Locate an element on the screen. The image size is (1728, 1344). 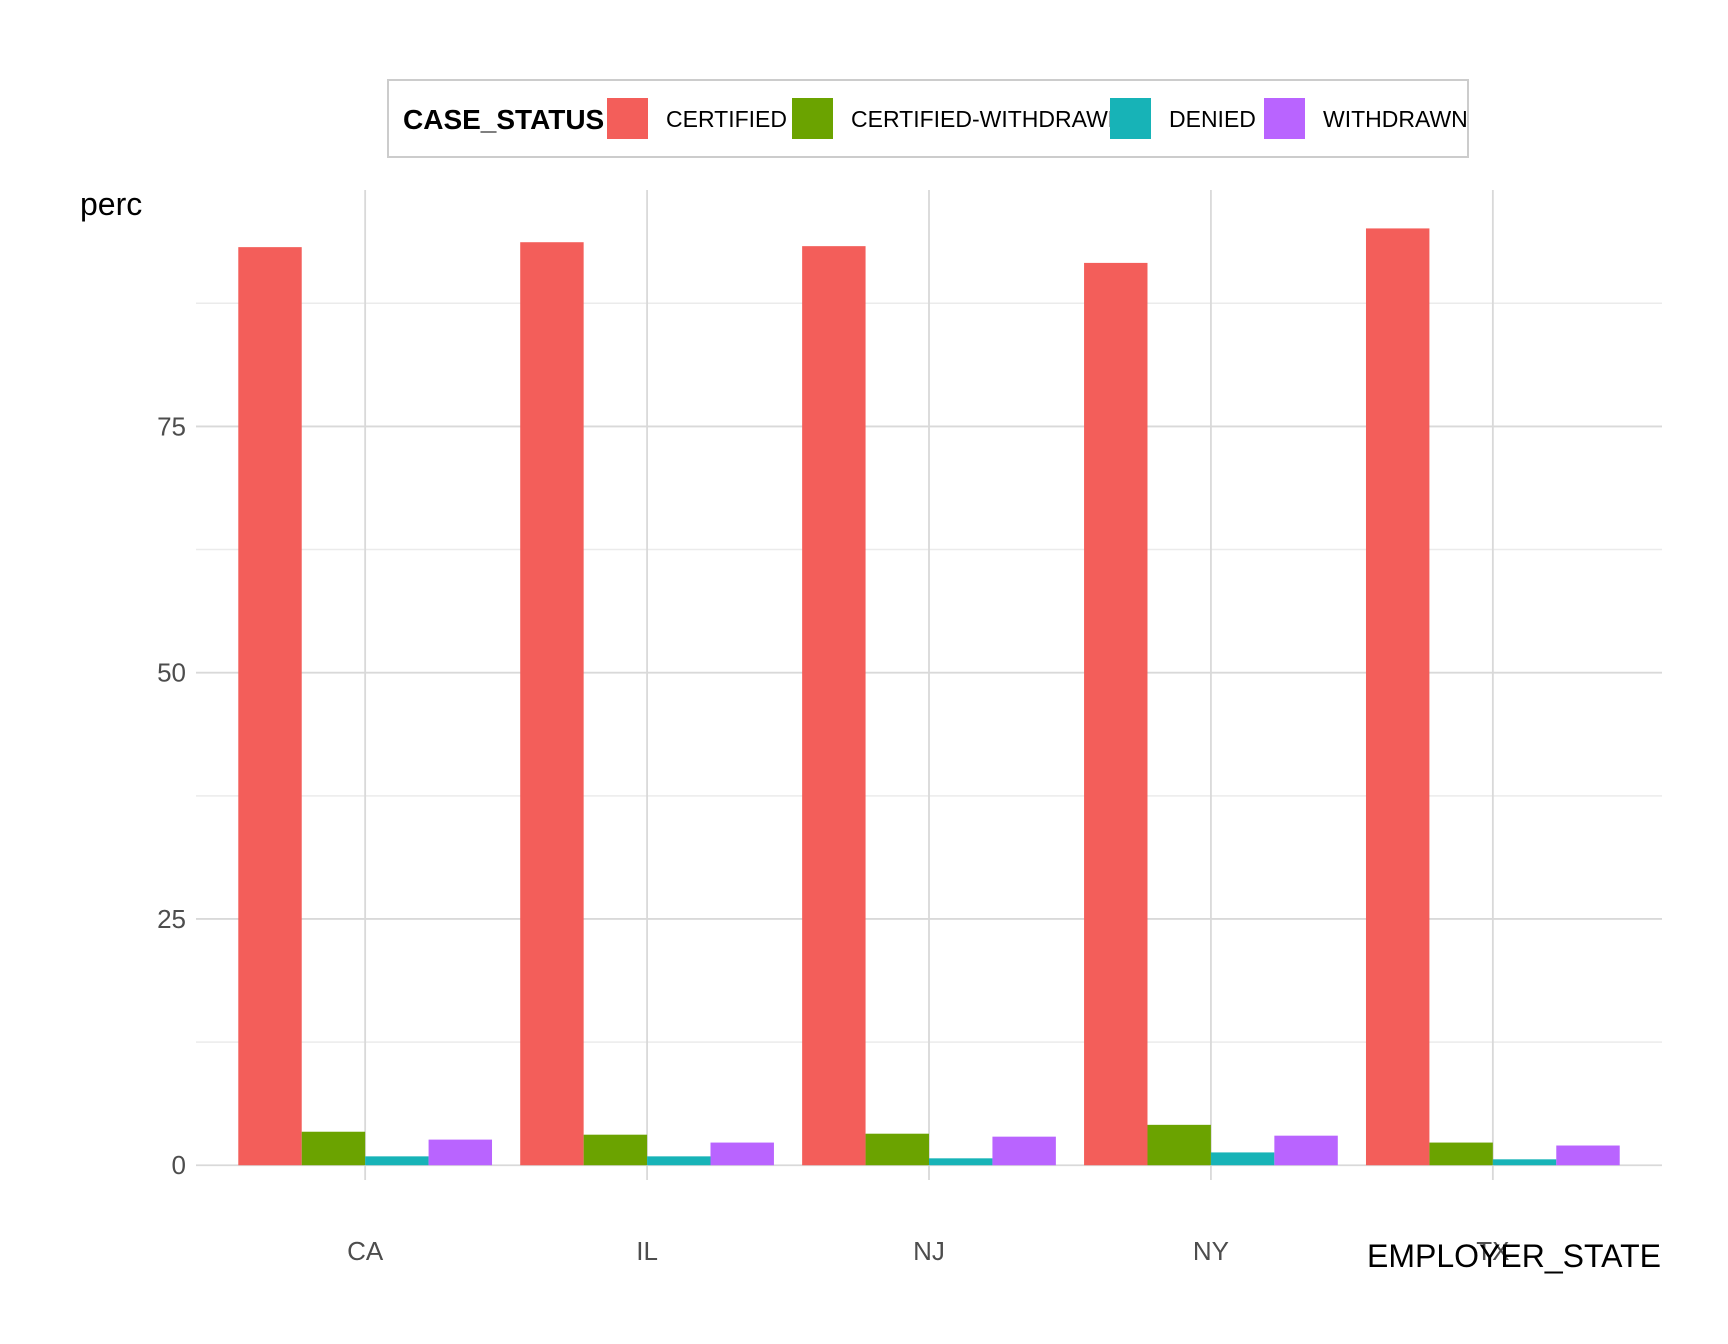
x-tick-label: NJ is located at coordinates (929, 1251).